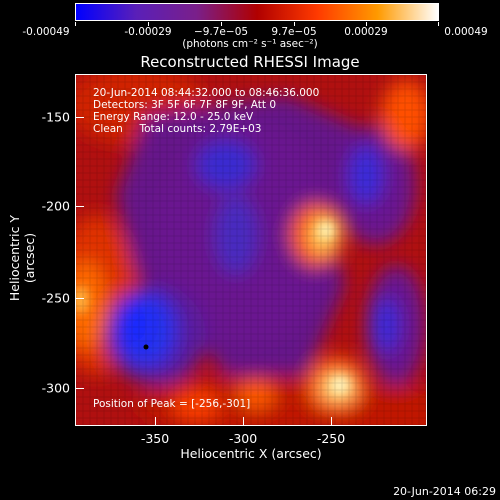 The image size is (500, 500). What do you see at coordinates (466, 32) in the screenshot?
I see `colorbar-label: 0.00049` at bounding box center [466, 32].